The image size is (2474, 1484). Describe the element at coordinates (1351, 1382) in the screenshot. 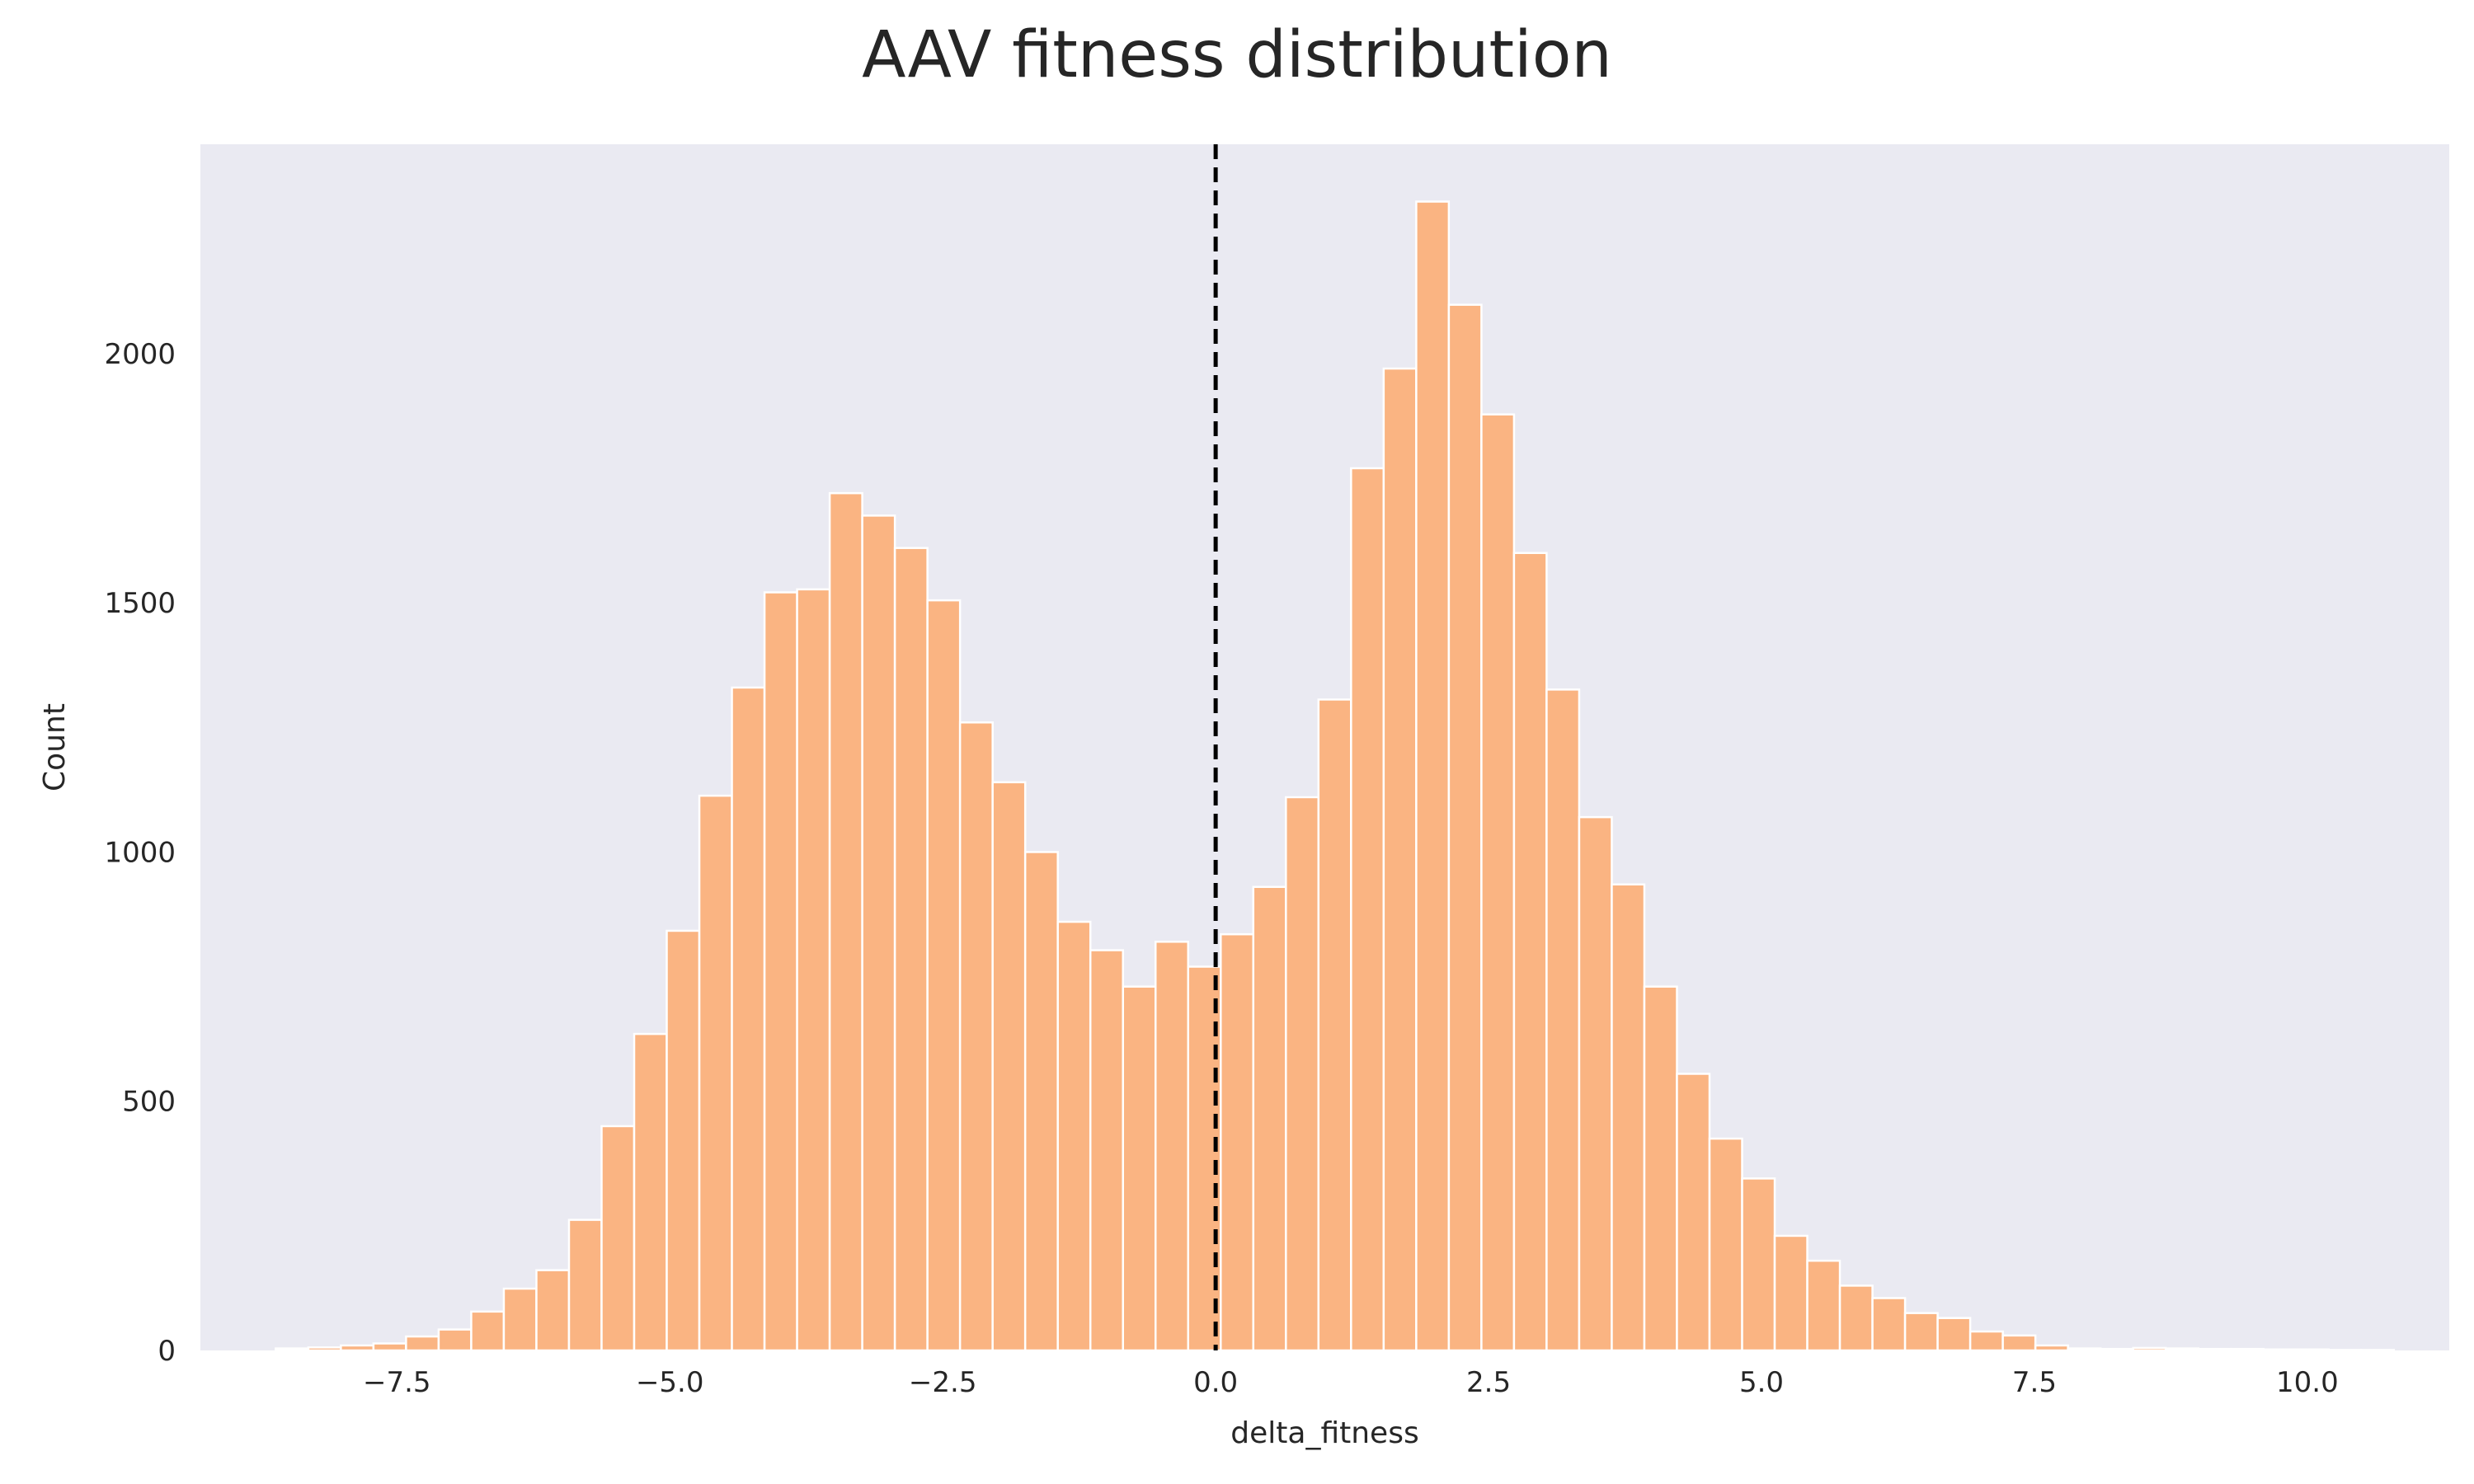

I see `x-axis-ticks: −7.5 −5.0 −2.5 0.0 2.5 5.0 7.5 10.0` at that location.